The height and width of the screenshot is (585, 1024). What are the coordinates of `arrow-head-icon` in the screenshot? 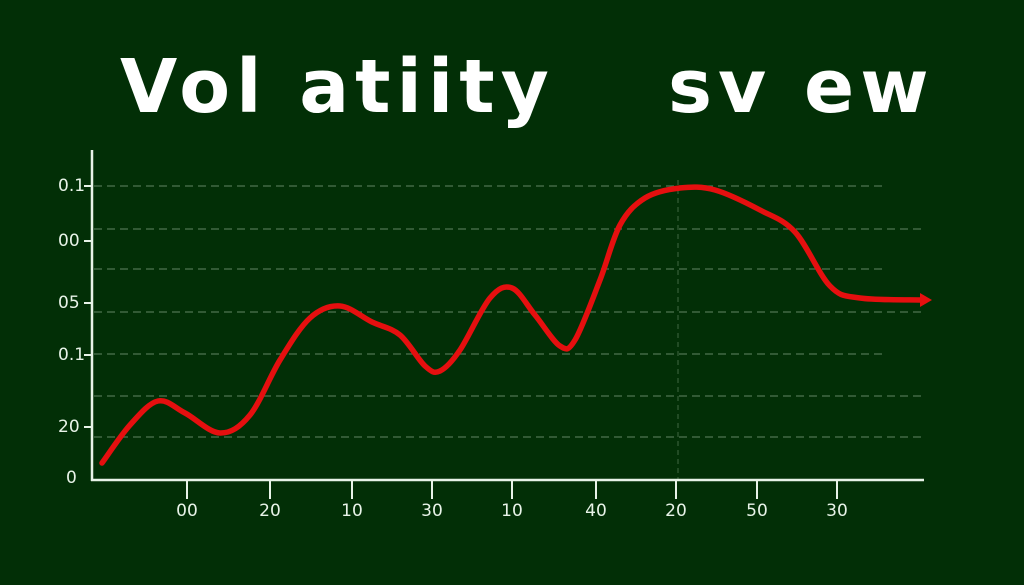 It's located at (926, 300).